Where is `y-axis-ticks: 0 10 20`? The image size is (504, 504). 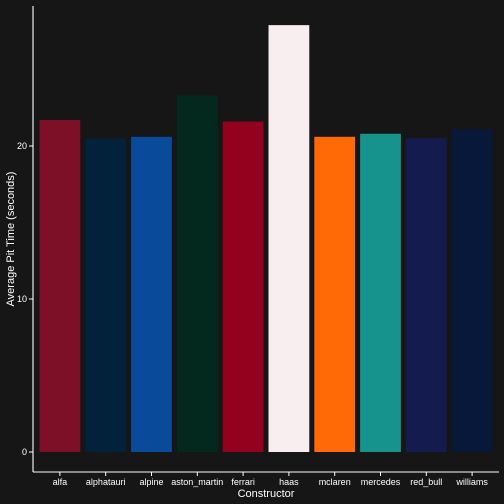
y-axis-ticks: 0 10 20 is located at coordinates (25, 299).